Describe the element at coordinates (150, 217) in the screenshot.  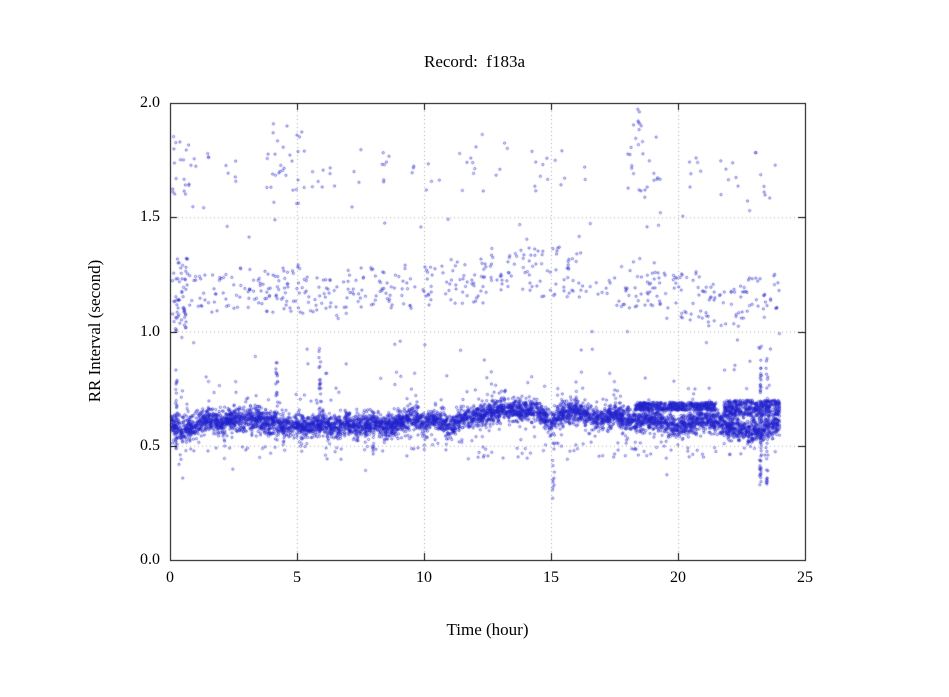
I see `y-tick-label: 1.5` at that location.